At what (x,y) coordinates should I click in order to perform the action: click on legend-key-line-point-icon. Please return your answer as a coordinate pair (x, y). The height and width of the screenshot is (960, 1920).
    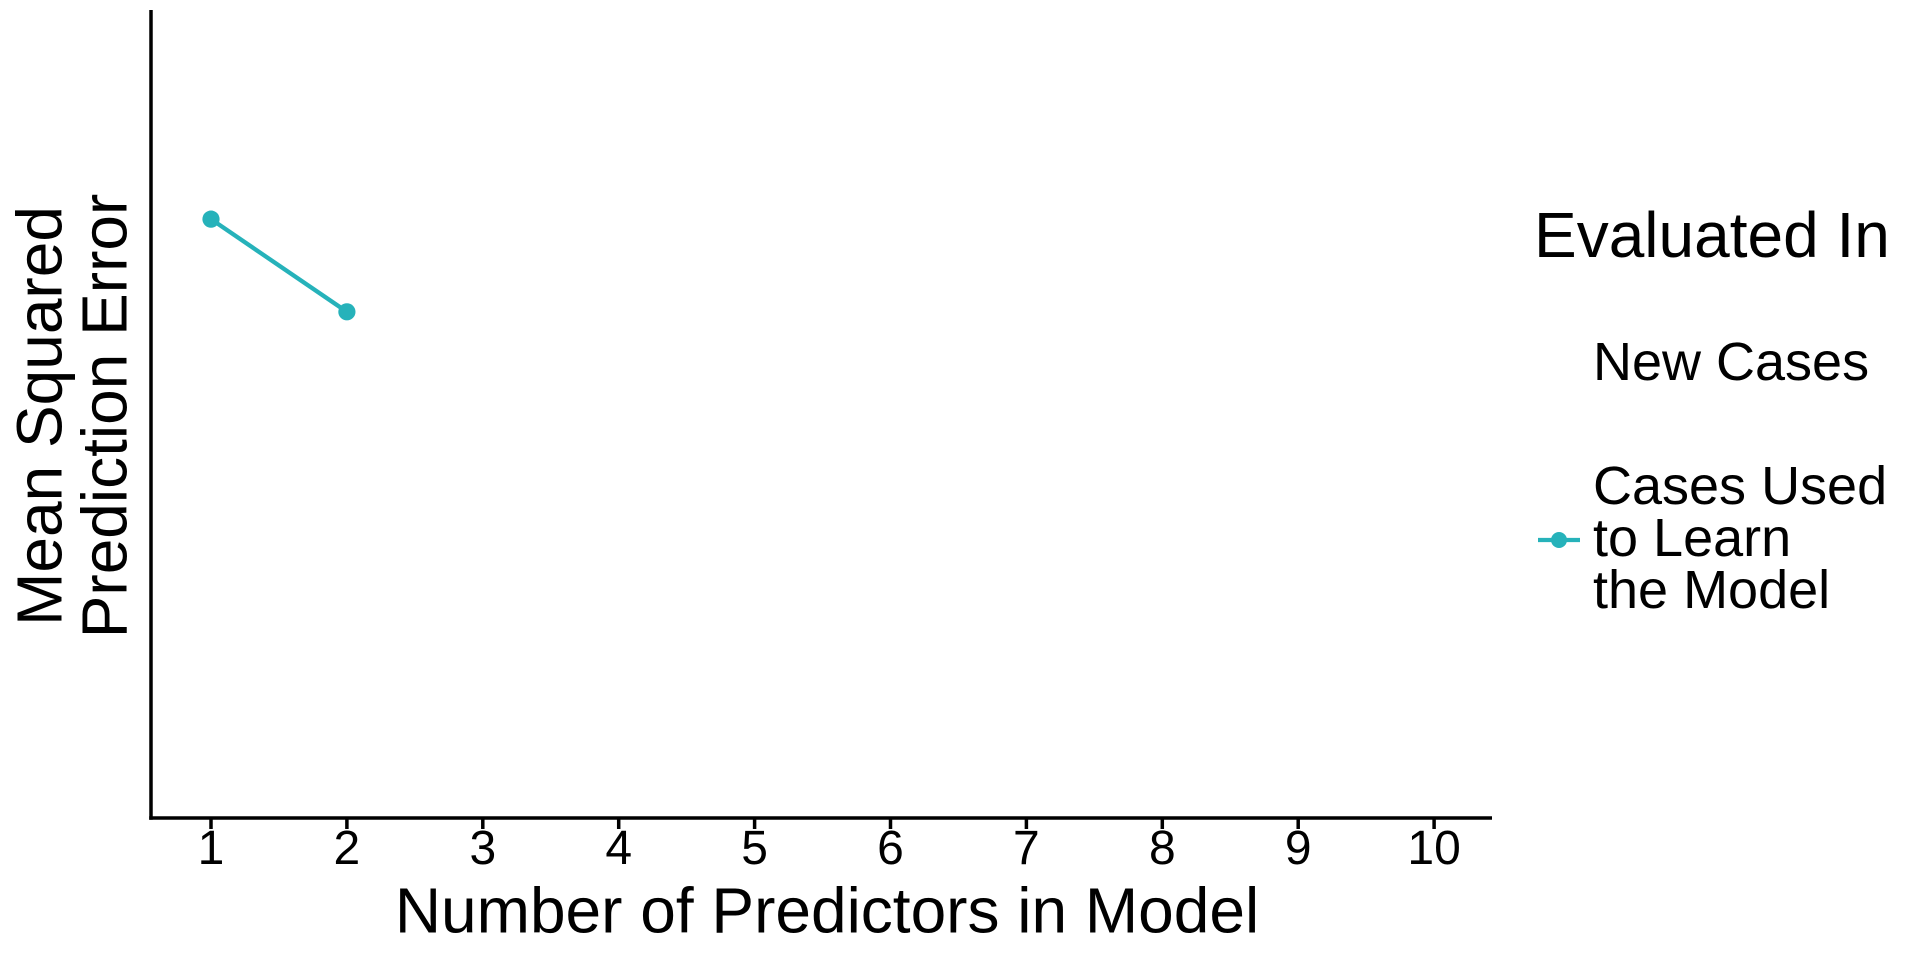
    Looking at the image, I should click on (1559, 540).